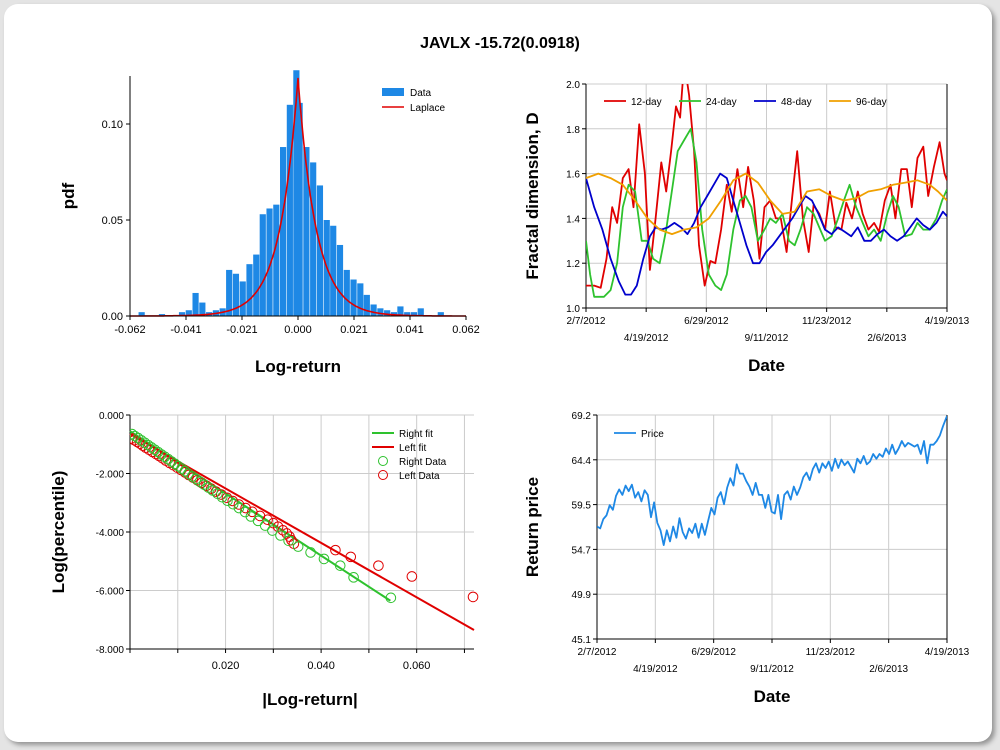 This screenshot has height=750, width=1000. What do you see at coordinates (466, 330) in the screenshot?
I see `x-tick-label: 0.062` at bounding box center [466, 330].